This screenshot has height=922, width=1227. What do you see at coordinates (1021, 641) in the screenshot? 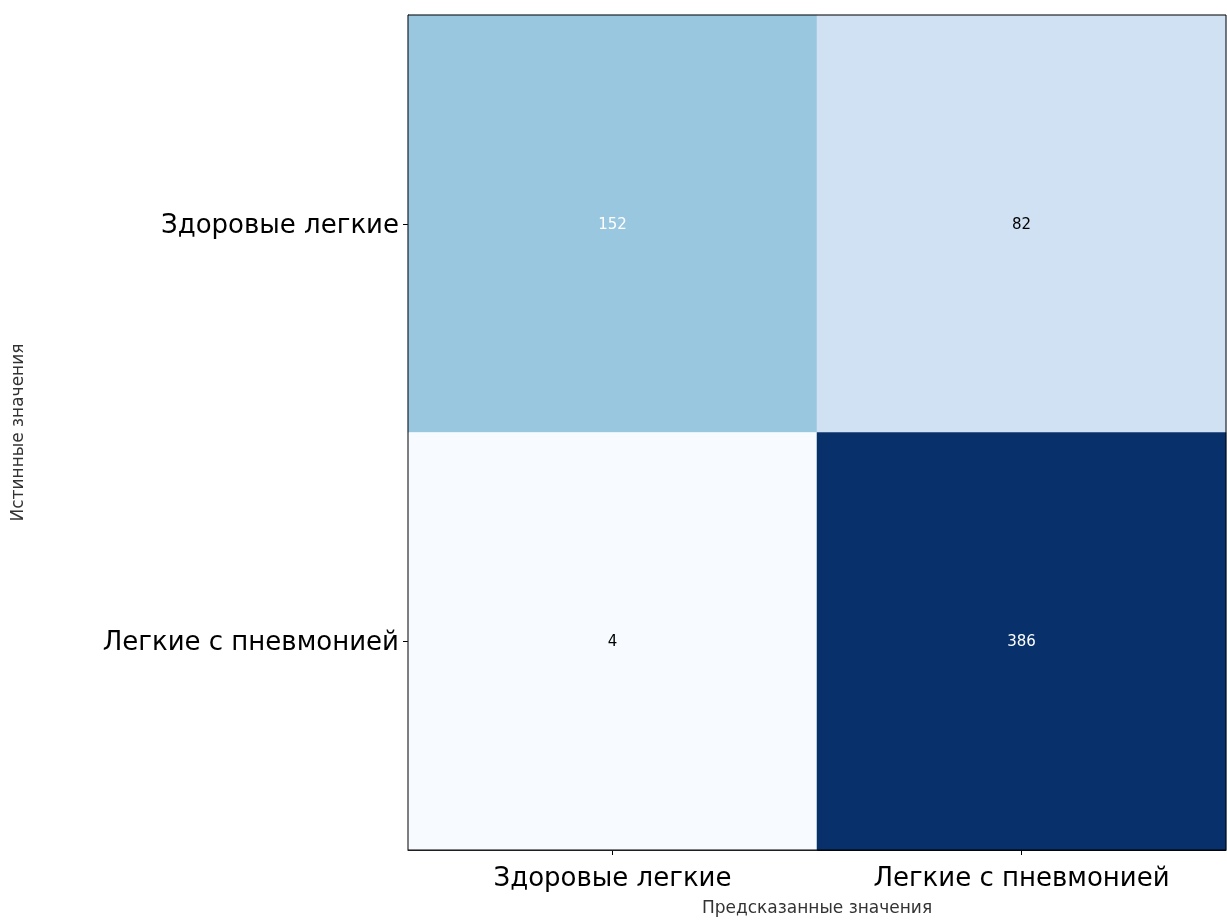
I see `data-label: 386` at bounding box center [1021, 641].